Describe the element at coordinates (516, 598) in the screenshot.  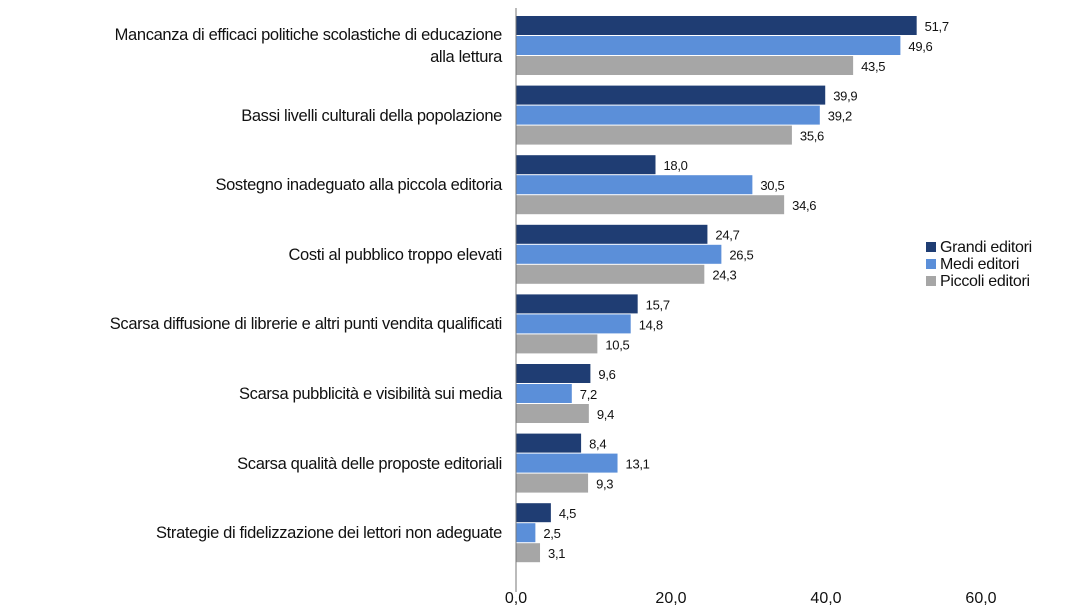
I see `x-tick-label: 0,0` at that location.